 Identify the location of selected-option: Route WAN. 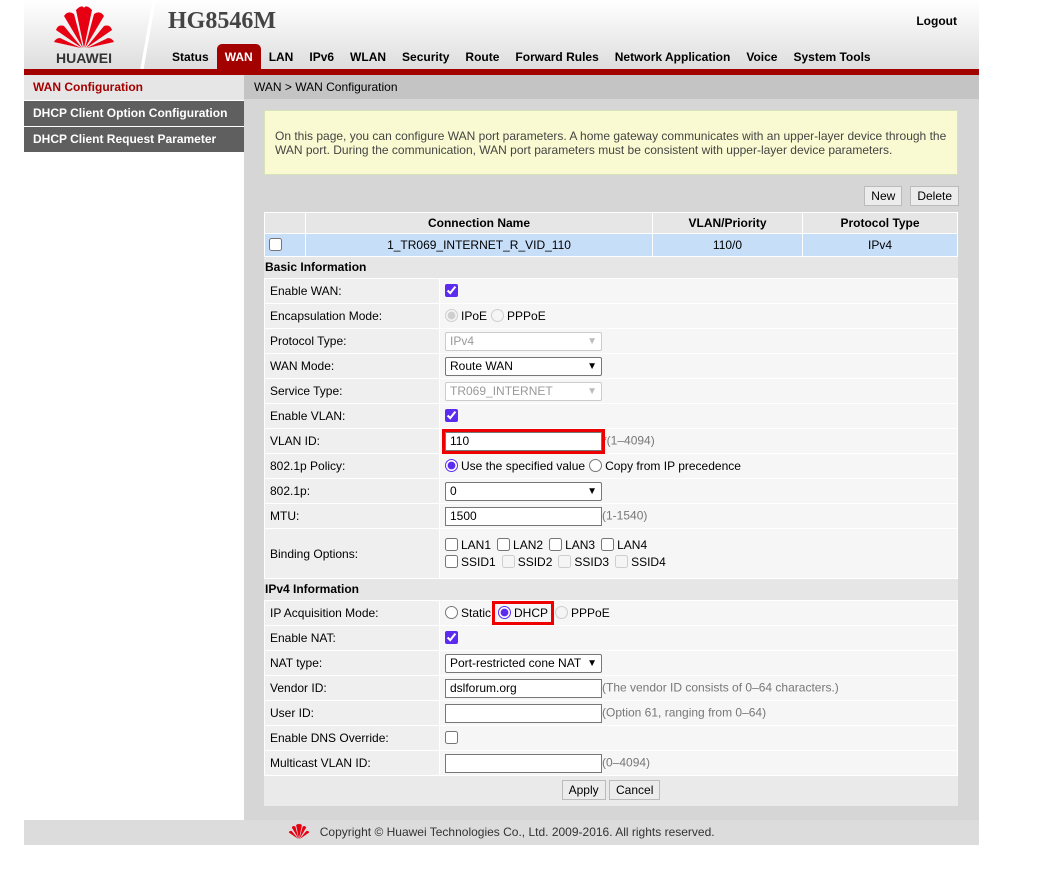
(481, 365).